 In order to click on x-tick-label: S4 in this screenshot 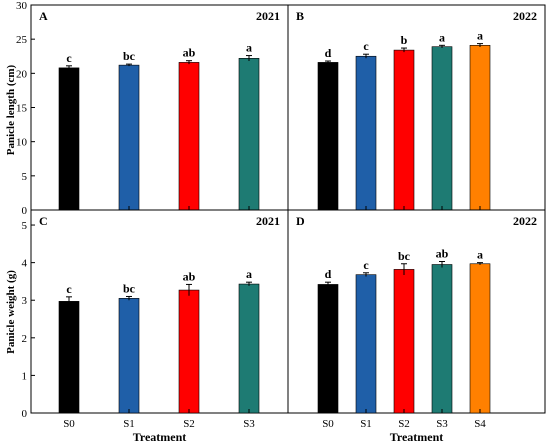, I will do `click(480, 424)`.